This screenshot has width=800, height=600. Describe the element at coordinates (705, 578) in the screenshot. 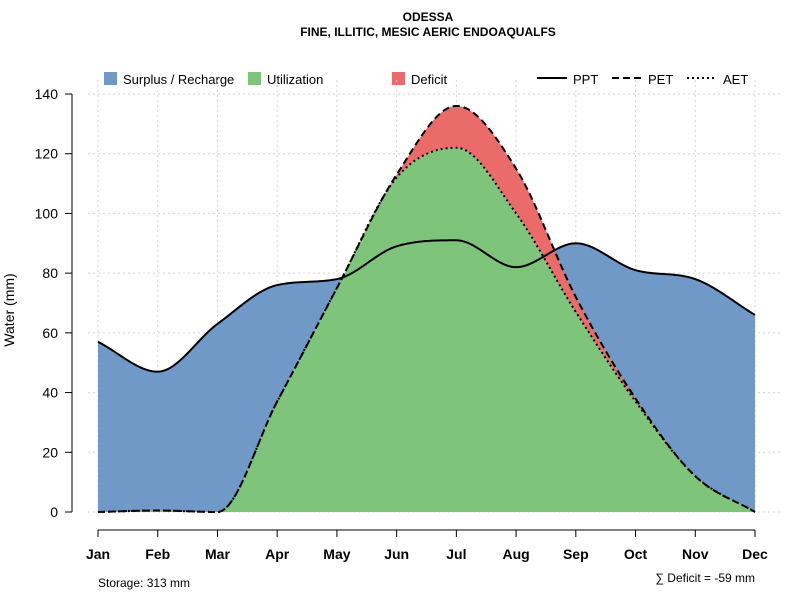

I see `deficit-annotation: ∑ Deficit = -59 mm` at that location.